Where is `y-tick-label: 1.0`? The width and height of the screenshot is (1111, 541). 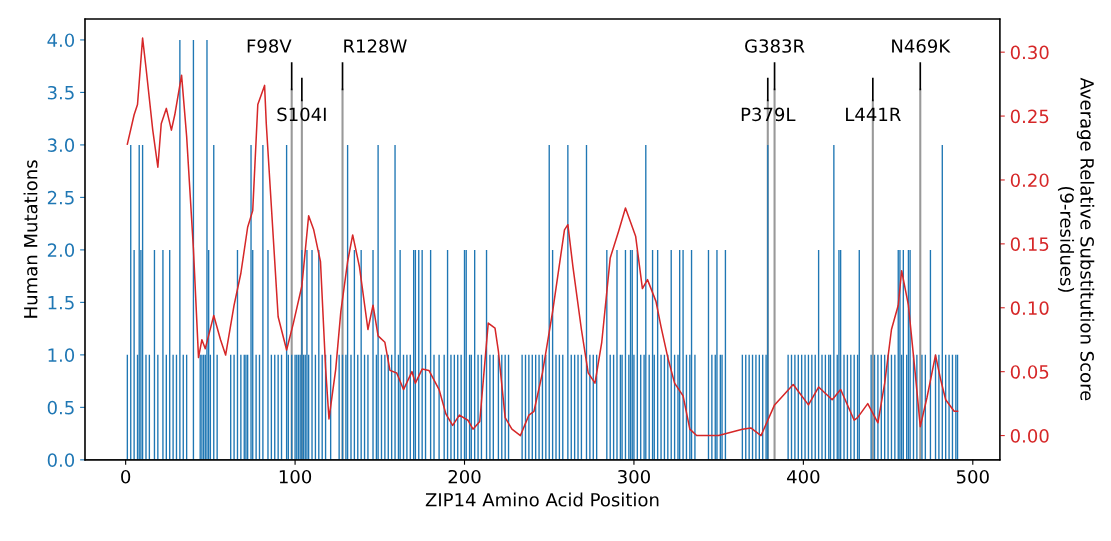
y-tick-label: 1.0 is located at coordinates (61, 355).